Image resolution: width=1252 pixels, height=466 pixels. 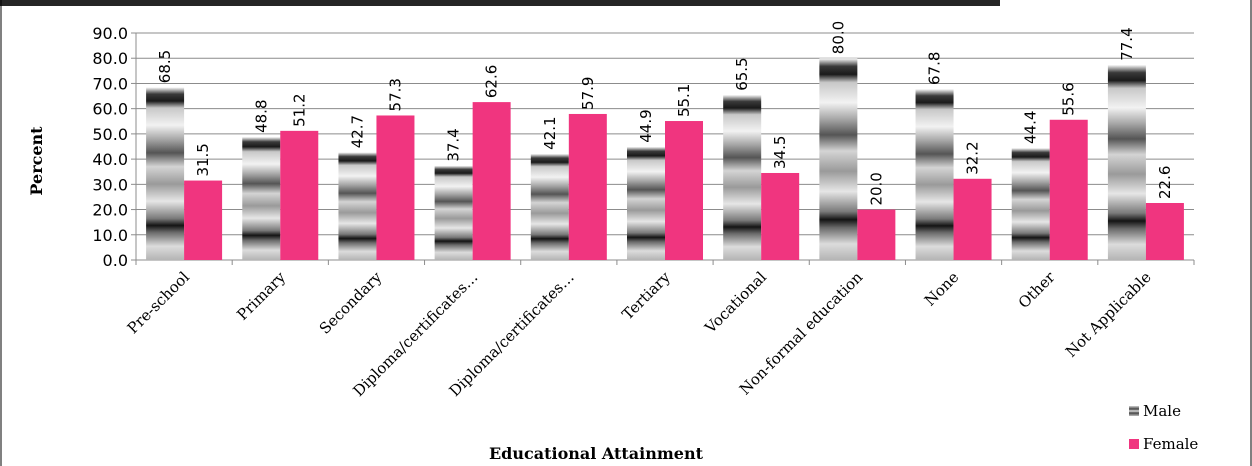 What do you see at coordinates (36, 161) in the screenshot?
I see `y-axis-title: Percent` at bounding box center [36, 161].